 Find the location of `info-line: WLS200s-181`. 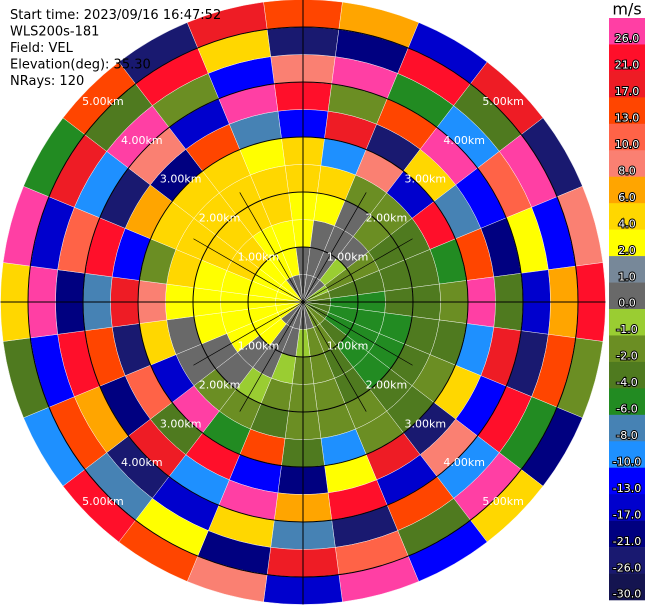

info-line: WLS200s-181 is located at coordinates (54, 32).